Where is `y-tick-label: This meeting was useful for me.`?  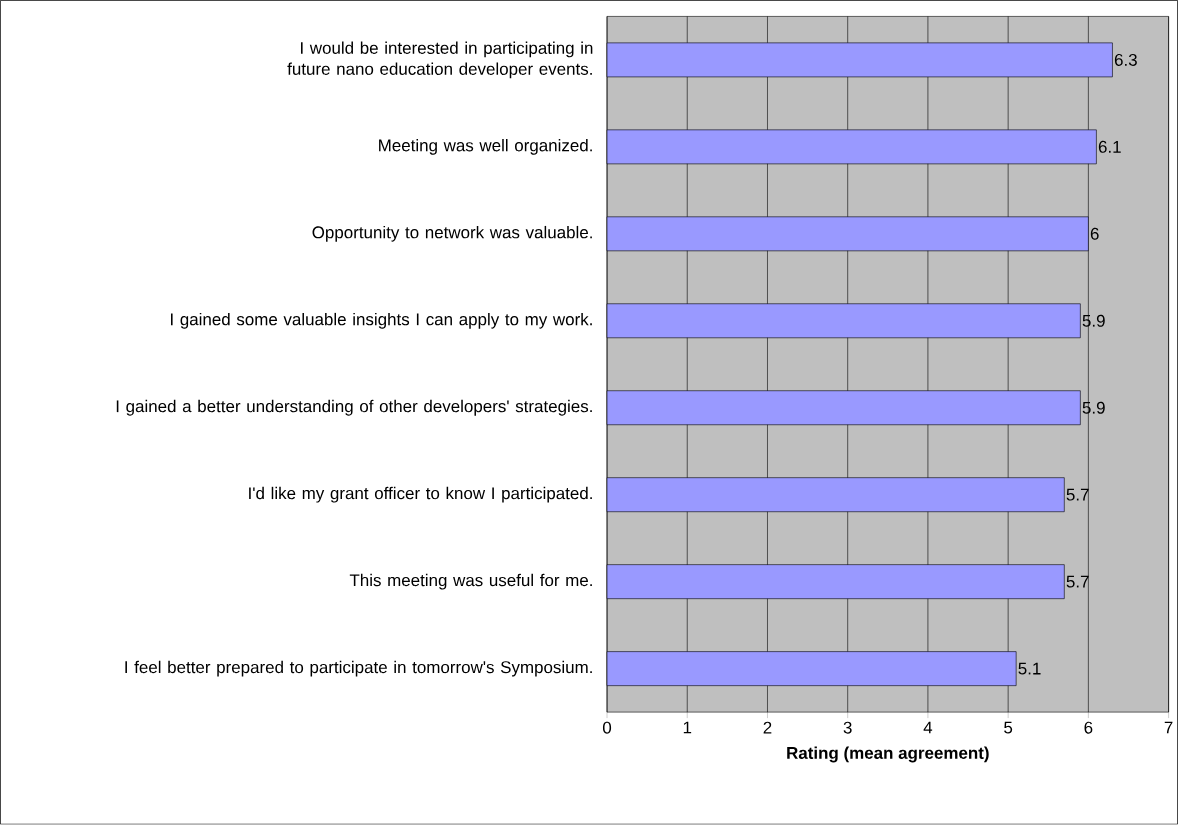
y-tick-label: This meeting was useful for me. is located at coordinates (470, 581).